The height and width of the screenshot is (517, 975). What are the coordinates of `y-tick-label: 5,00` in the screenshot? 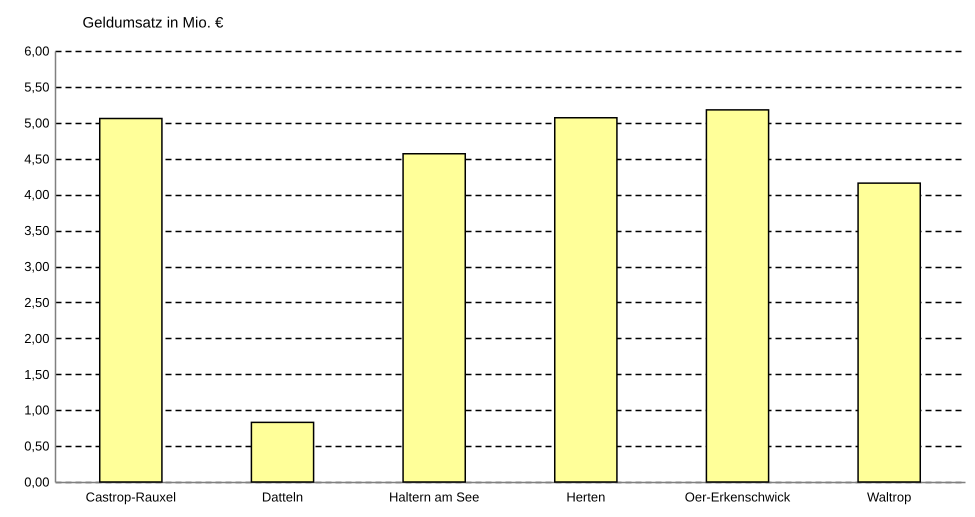 It's located at (37, 122).